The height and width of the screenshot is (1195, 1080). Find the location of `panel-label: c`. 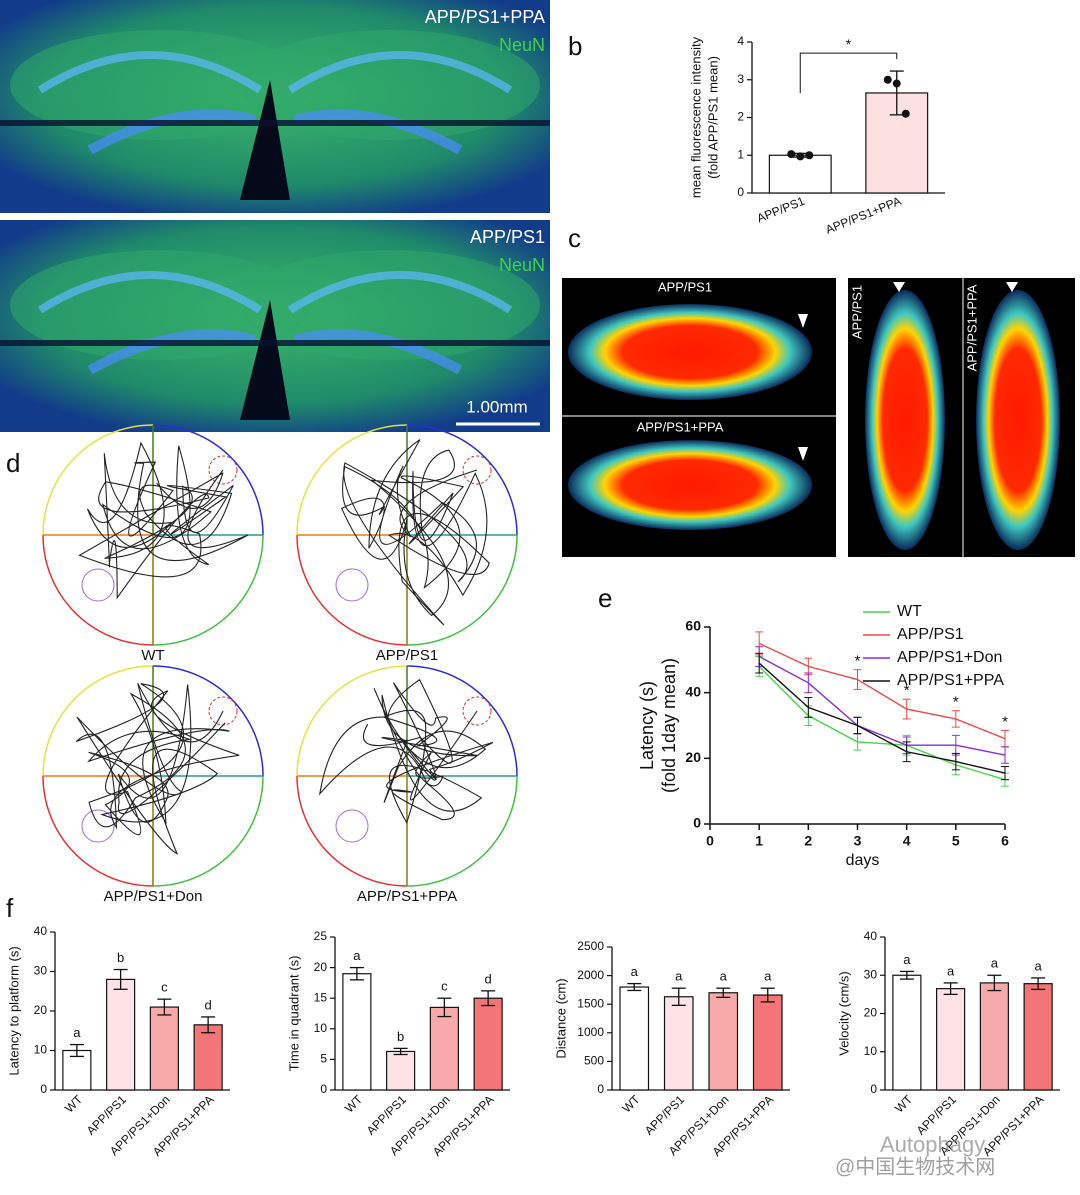

panel-label: c is located at coordinates (574, 238).